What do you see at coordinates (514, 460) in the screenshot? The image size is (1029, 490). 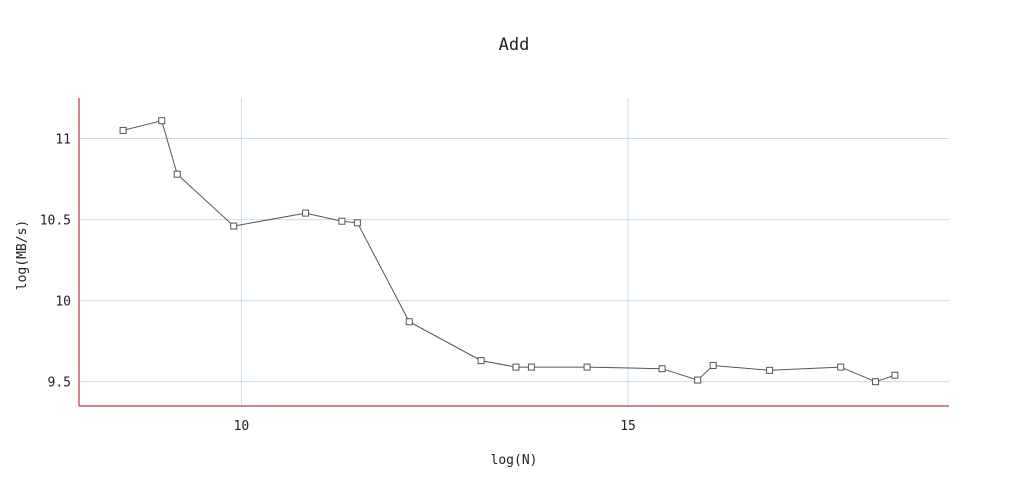 I see `x-axis-label: log(N)` at bounding box center [514, 460].